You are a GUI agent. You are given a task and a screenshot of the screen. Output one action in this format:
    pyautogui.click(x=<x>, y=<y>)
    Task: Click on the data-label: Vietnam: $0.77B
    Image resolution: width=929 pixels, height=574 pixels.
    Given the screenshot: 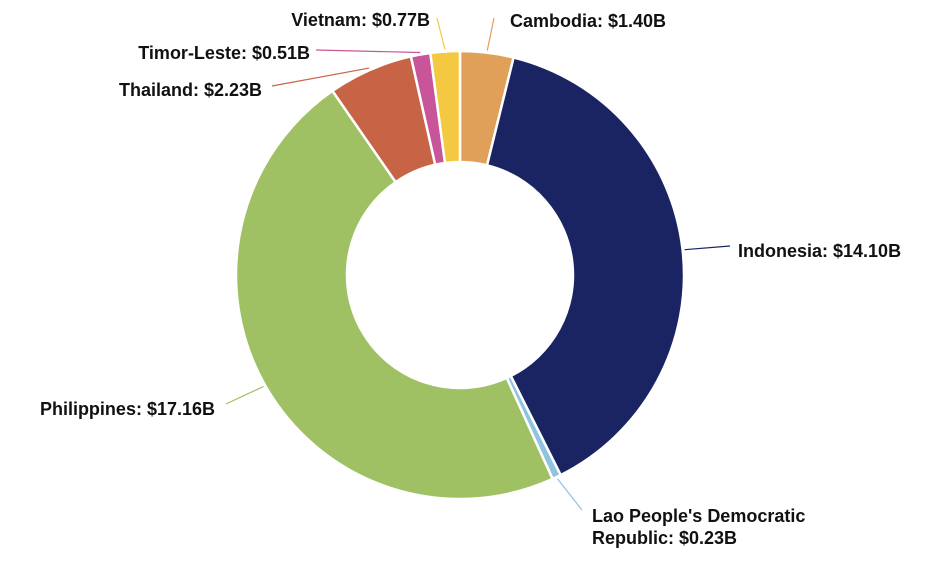 What is the action you would take?
    pyautogui.click(x=360, y=20)
    